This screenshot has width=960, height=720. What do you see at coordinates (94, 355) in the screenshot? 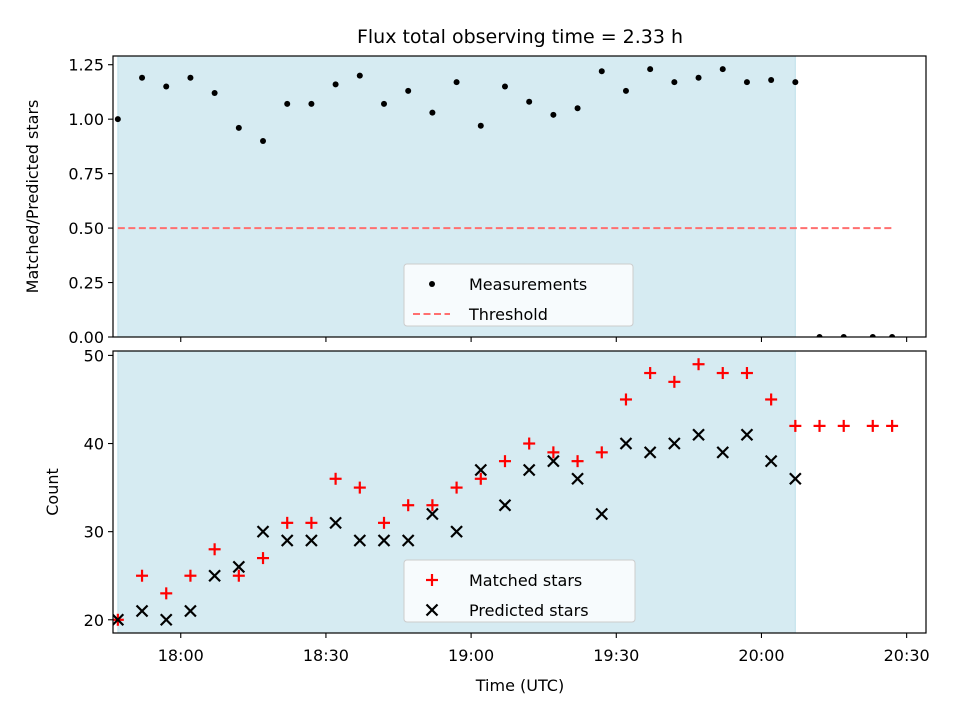
I see `y-tick-label: 50` at bounding box center [94, 355].